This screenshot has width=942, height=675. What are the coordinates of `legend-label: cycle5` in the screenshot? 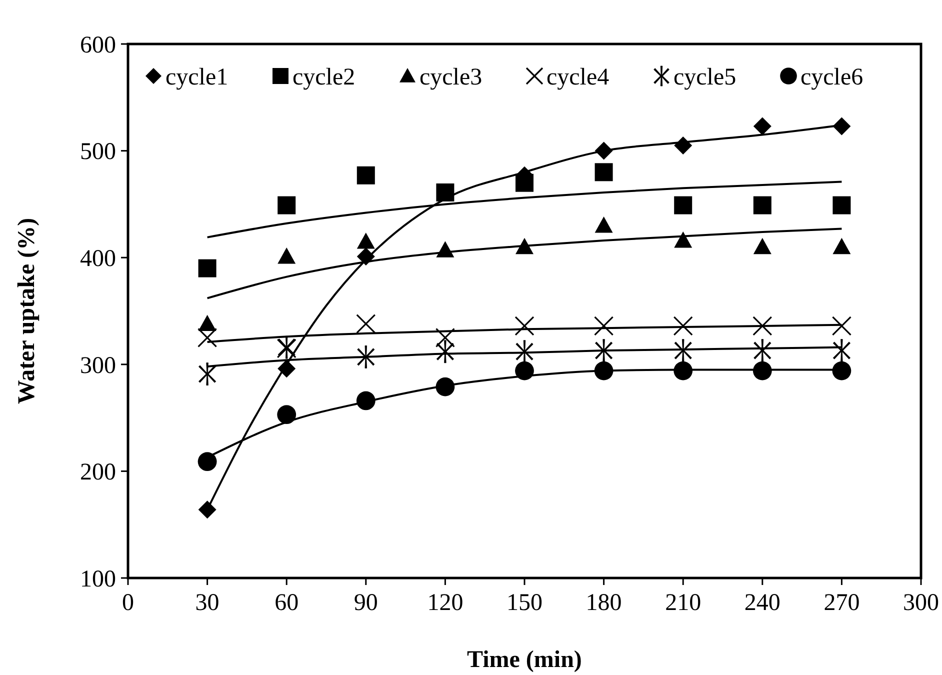 It's located at (705, 77).